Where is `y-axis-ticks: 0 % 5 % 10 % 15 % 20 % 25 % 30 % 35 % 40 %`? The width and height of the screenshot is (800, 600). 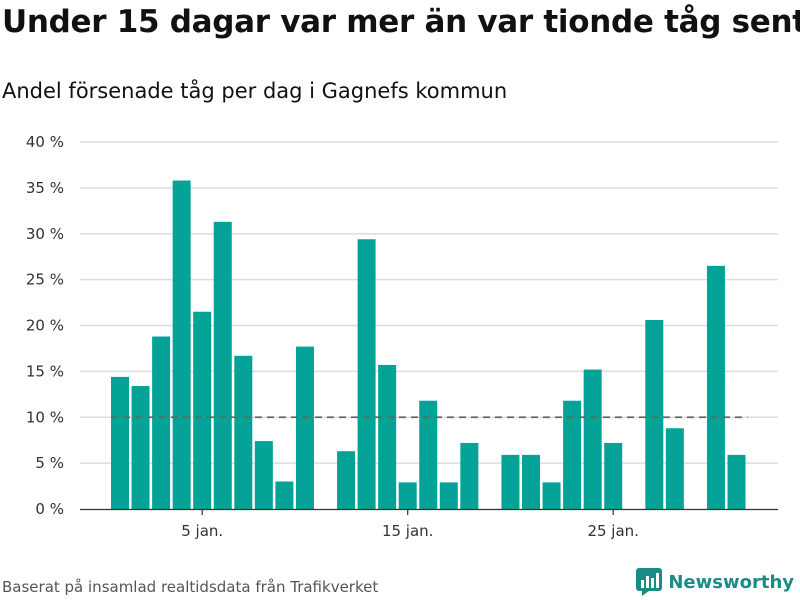
y-axis-ticks: 0 % 5 % 10 % 15 % 20 % 25 % 30 % 35 % 40 % is located at coordinates (45, 325).